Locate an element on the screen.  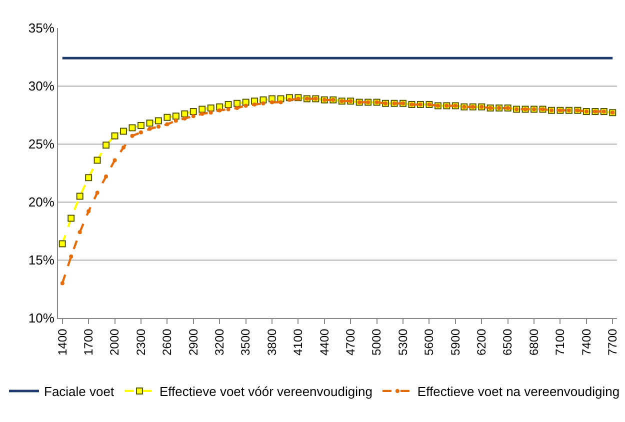
x-tick-label: 2600 is located at coordinates (167, 342).